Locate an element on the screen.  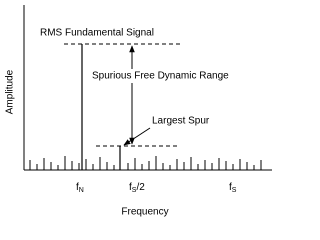
x-tick-label: fS is located at coordinates (233, 188).